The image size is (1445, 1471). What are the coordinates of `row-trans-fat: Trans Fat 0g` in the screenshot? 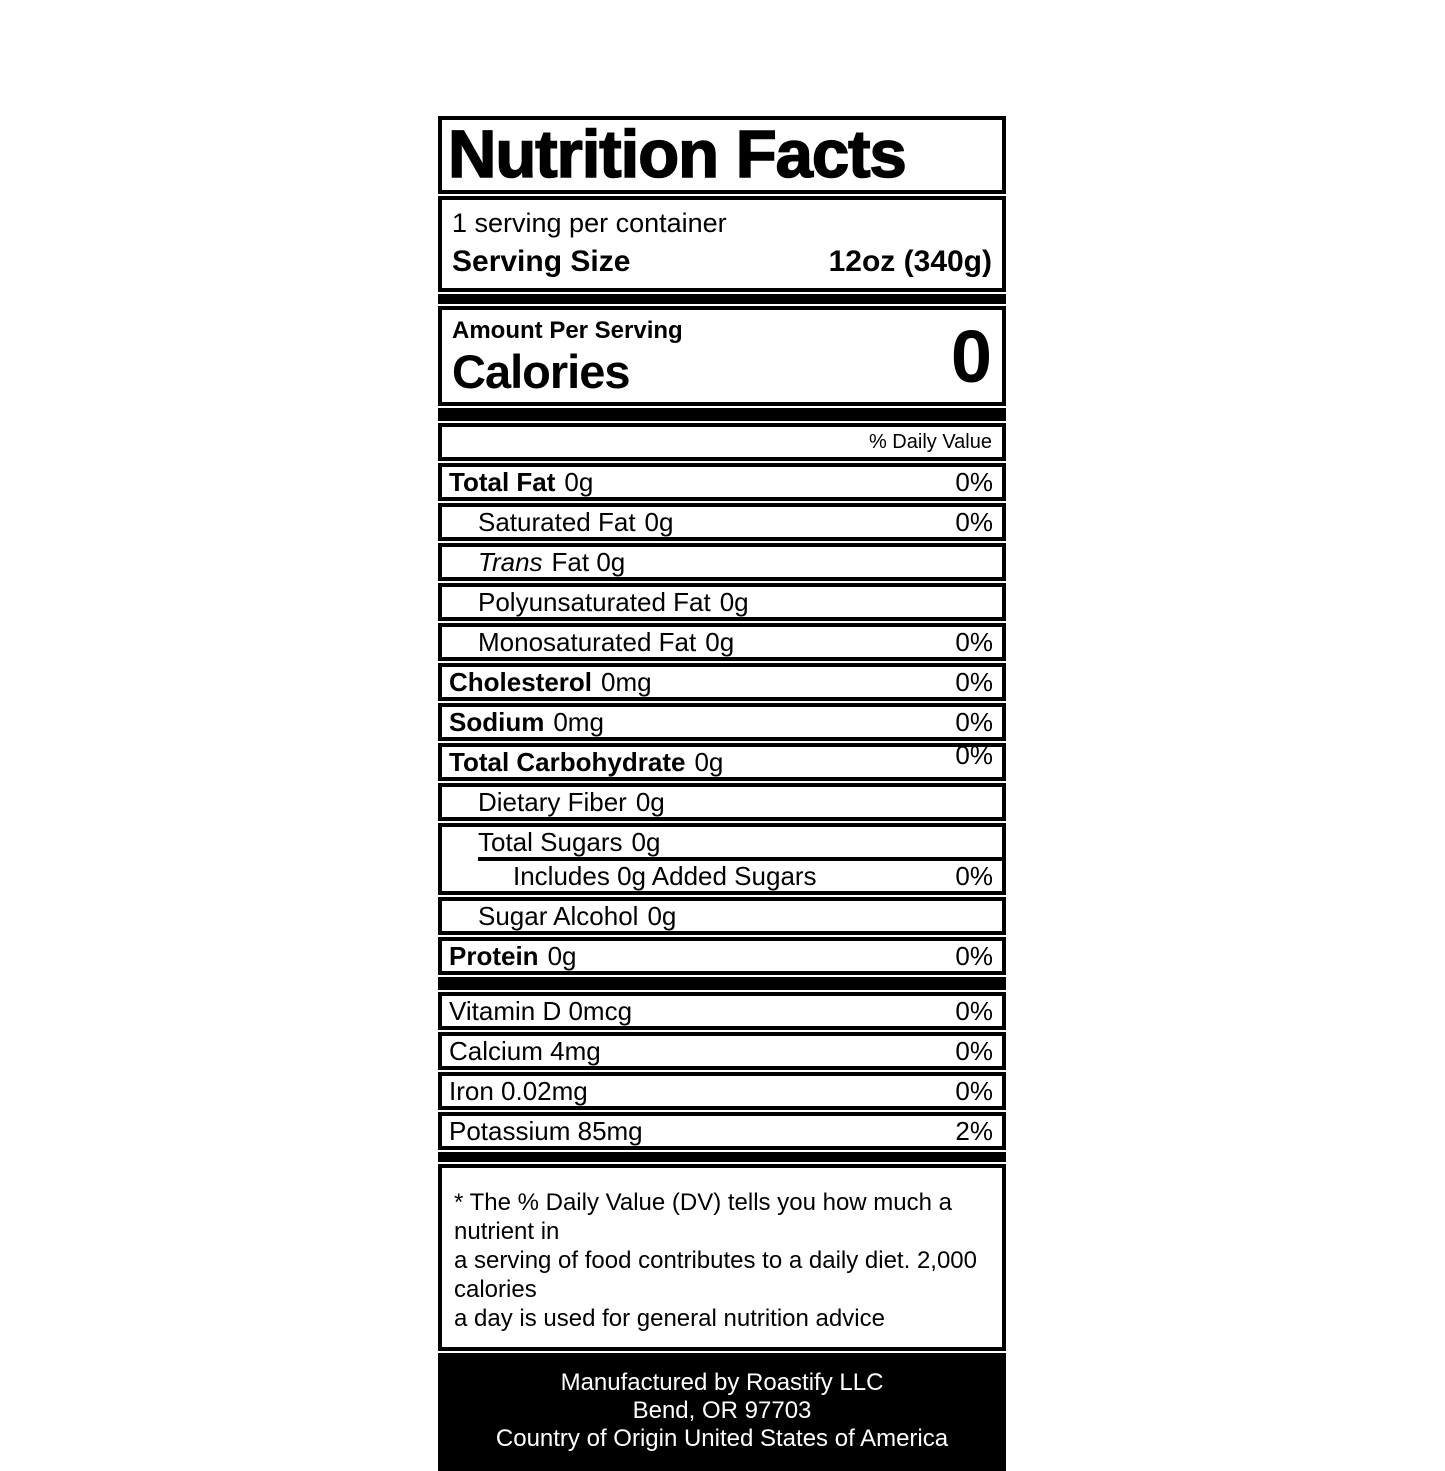 It's located at (722, 562).